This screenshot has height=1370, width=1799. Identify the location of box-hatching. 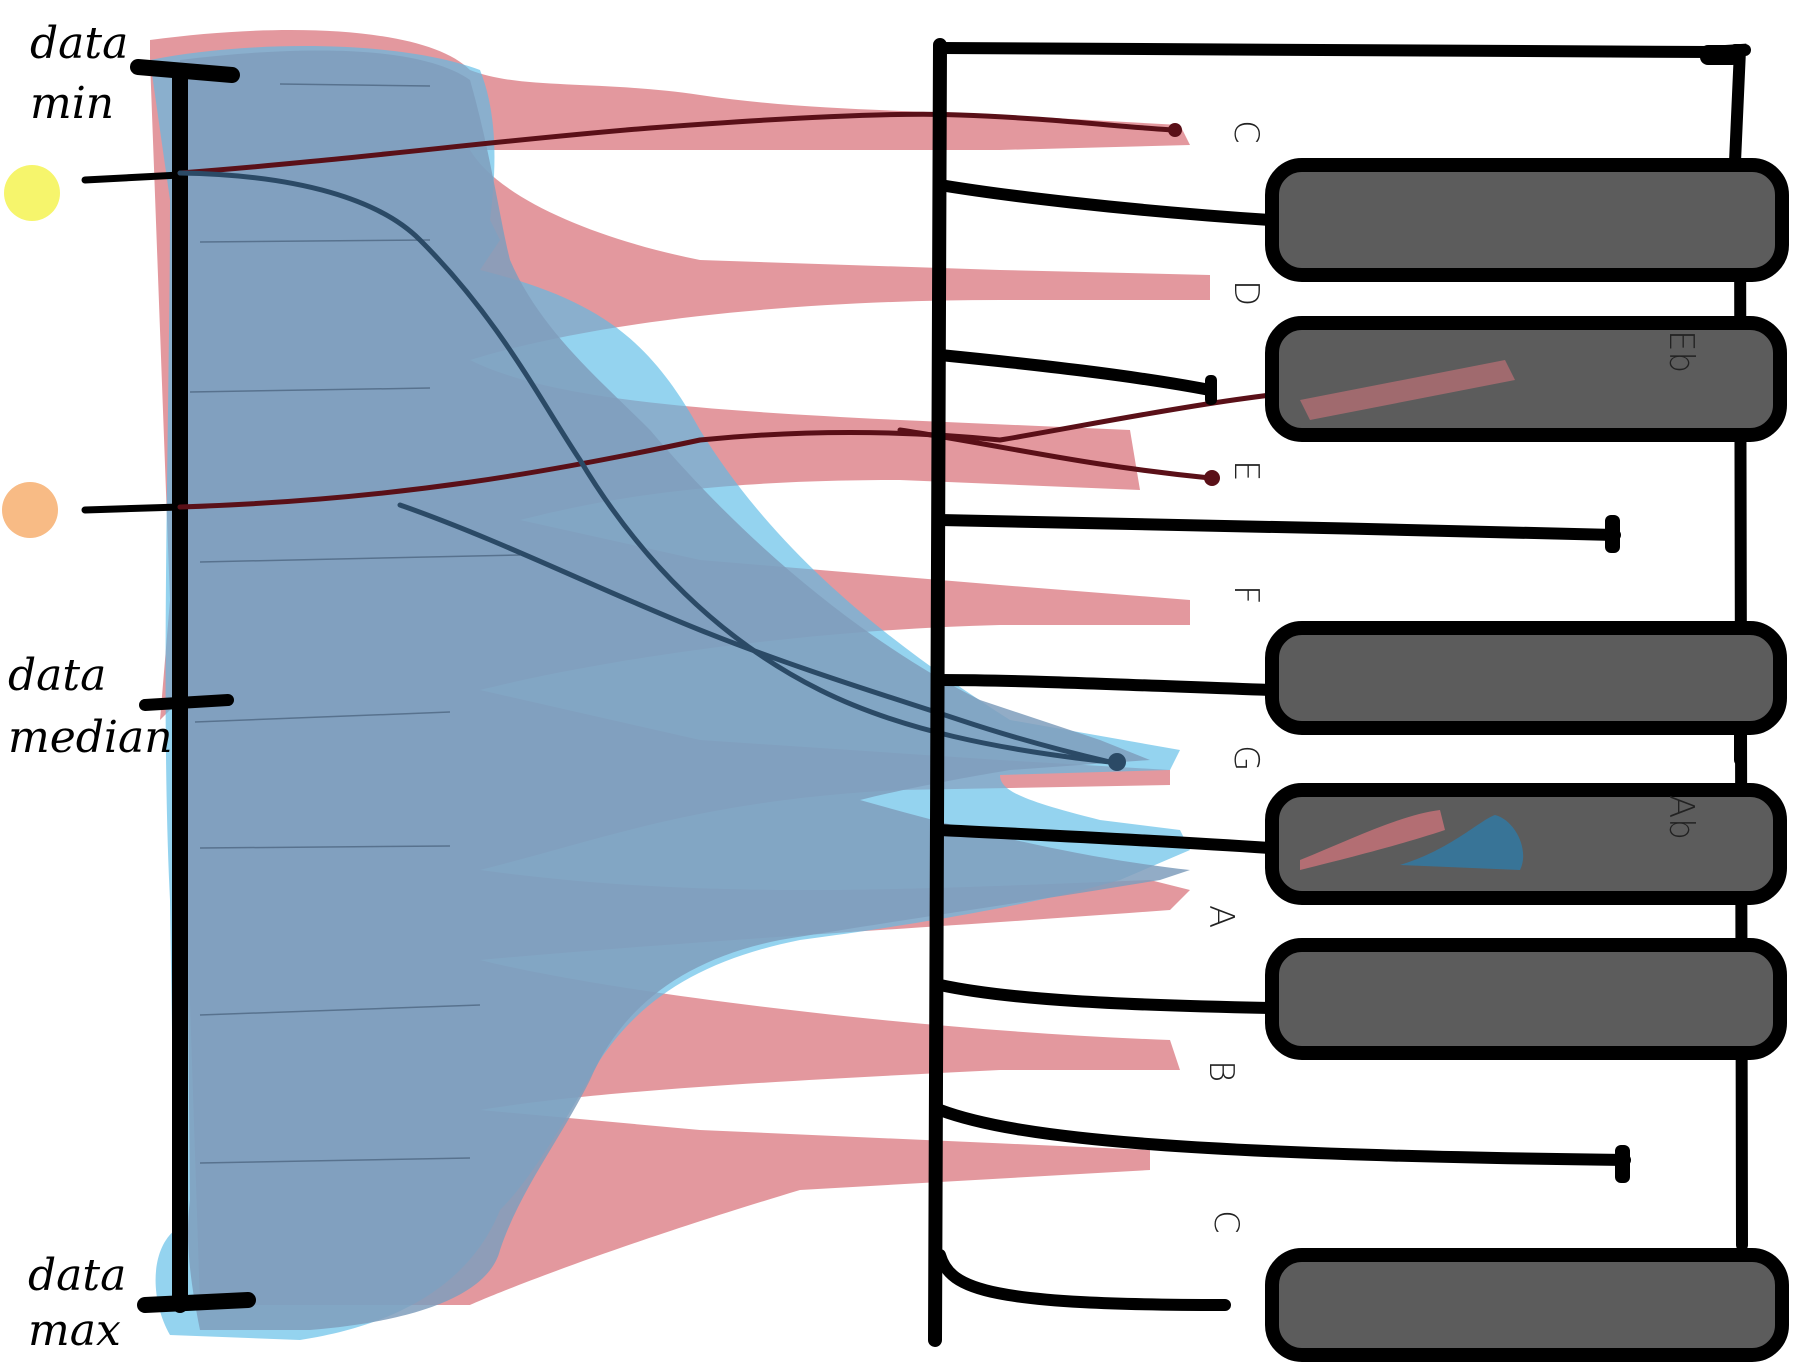
(355, 623).